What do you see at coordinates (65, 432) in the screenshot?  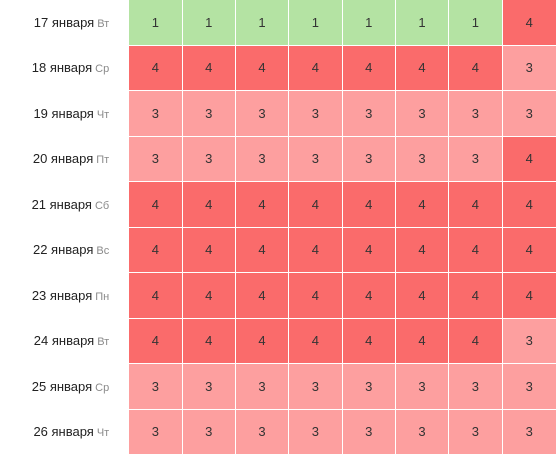 I see `date-label: 26 января Чт` at bounding box center [65, 432].